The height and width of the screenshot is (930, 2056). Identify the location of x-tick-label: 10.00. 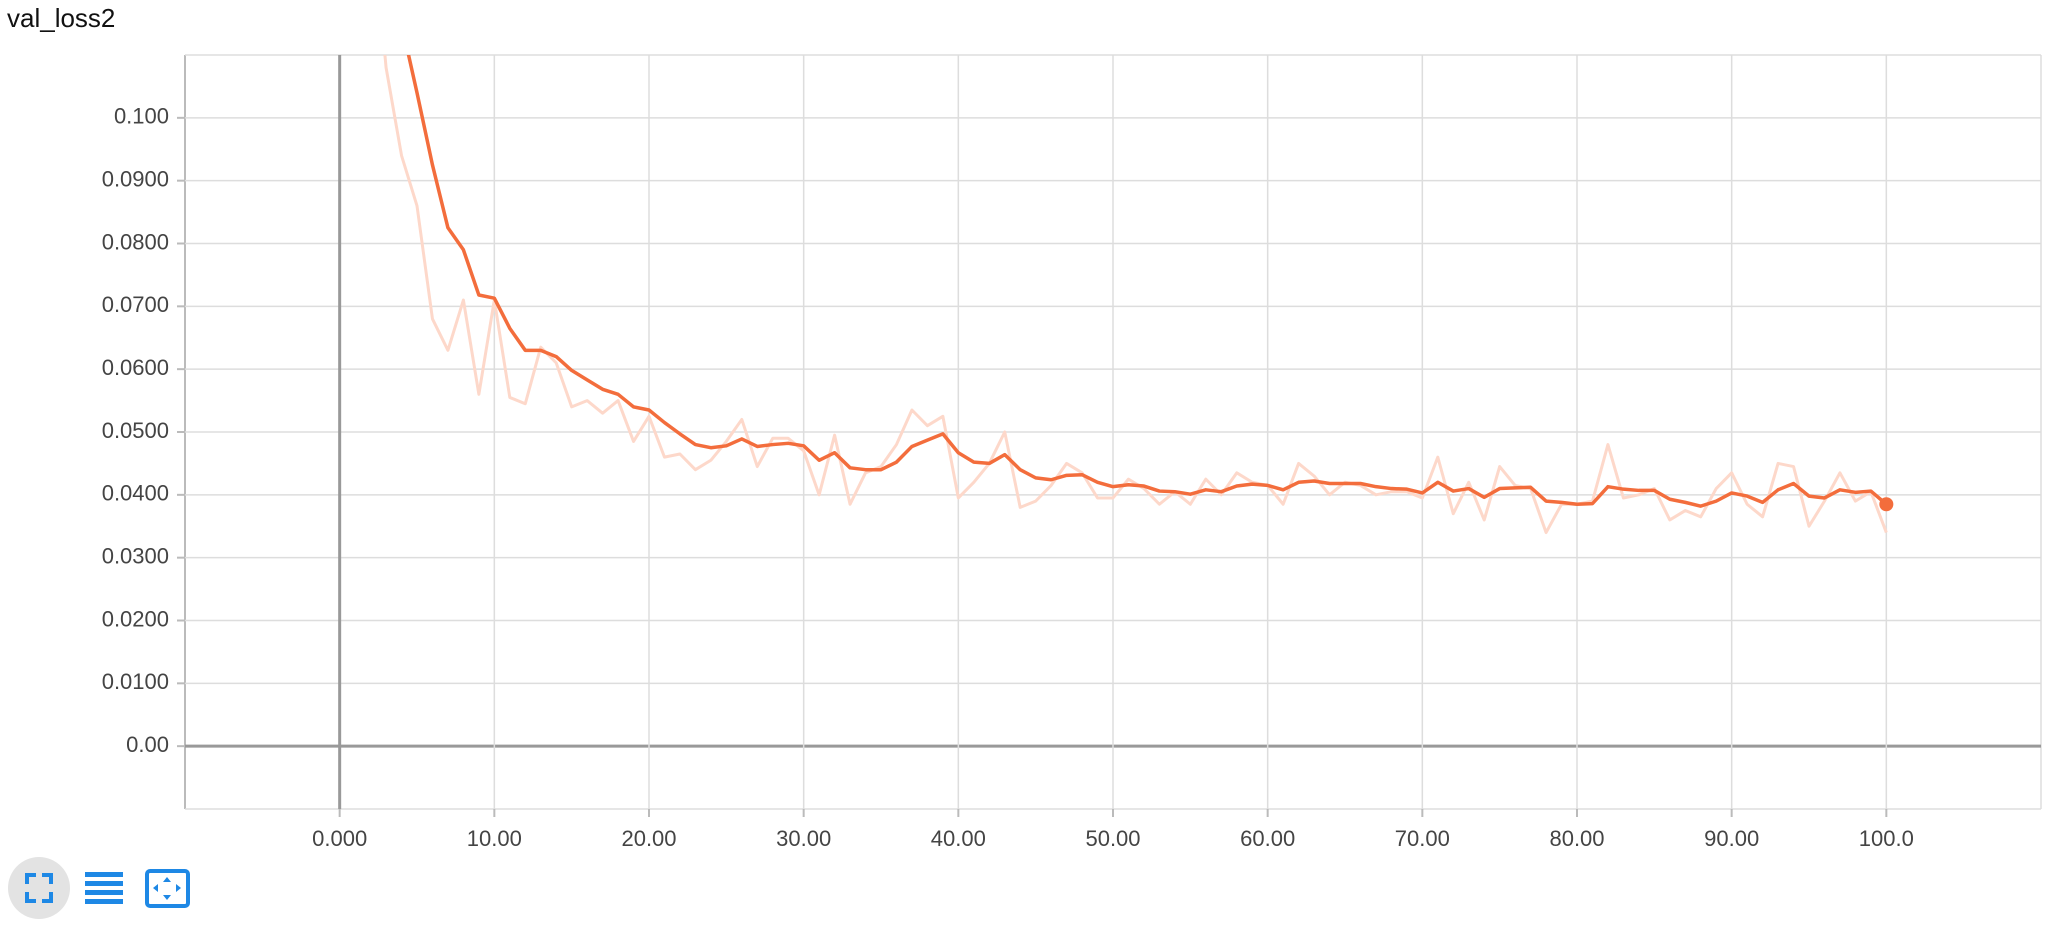
(494, 838).